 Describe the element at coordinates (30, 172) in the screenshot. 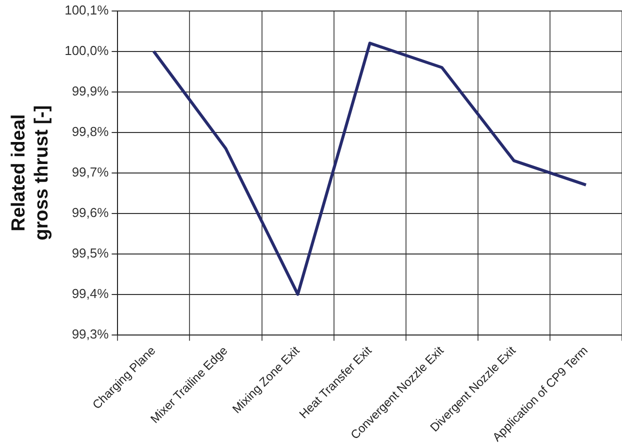

I see `y-axis-title: Related ideal gross thrust [-]` at that location.